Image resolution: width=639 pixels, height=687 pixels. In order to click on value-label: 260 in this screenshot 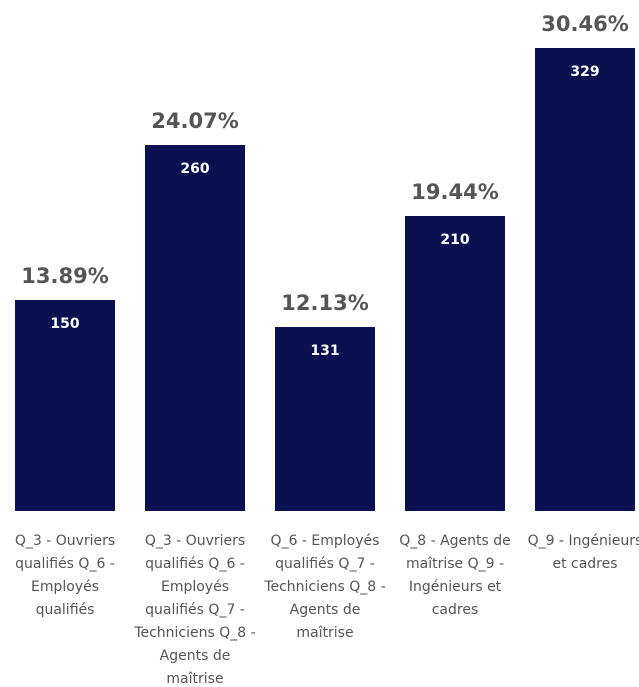, I will do `click(195, 169)`.